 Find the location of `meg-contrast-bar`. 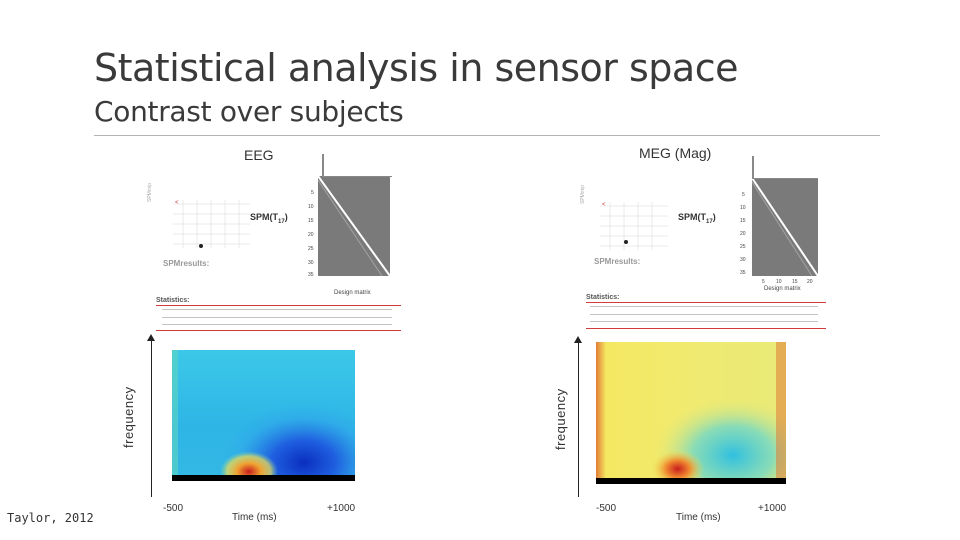

meg-contrast-bar is located at coordinates (785, 167).